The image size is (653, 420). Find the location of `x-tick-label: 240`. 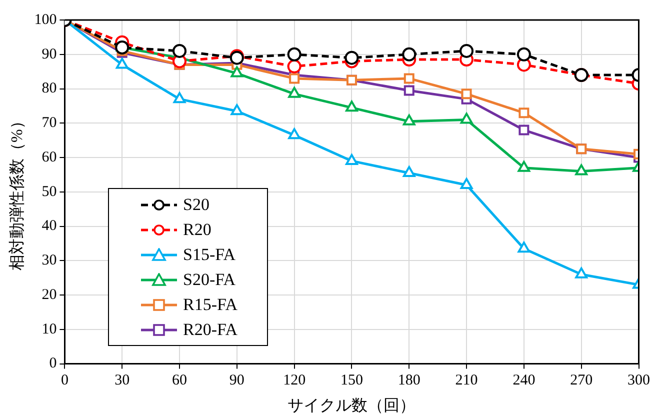

x-tick-label: 240 is located at coordinates (524, 380).